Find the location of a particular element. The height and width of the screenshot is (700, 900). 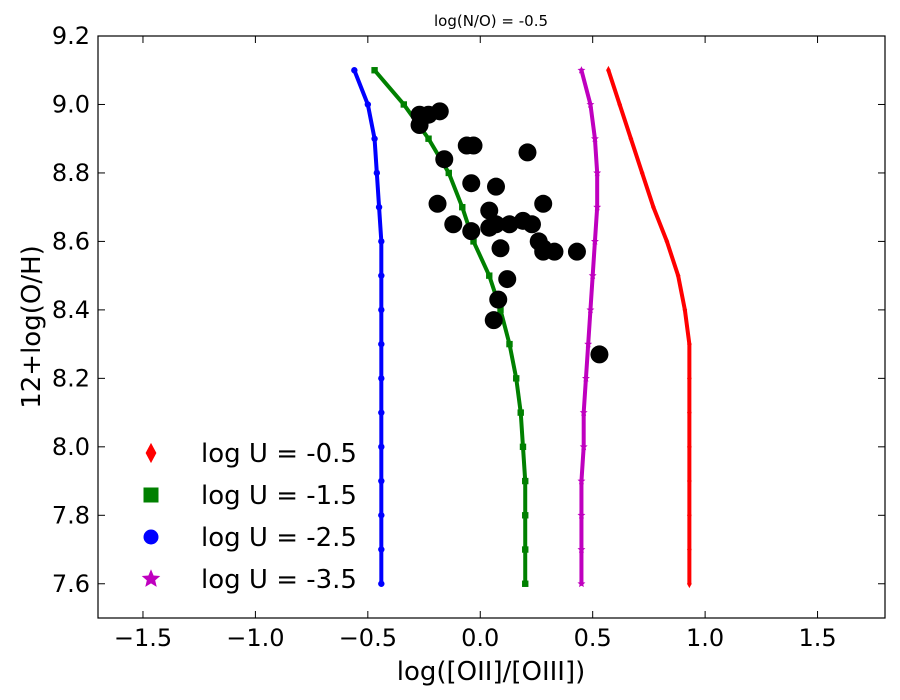

y-tick-labels: 7.6 7.8 8.0 8.2 8.4 8.6 8.8 9.0 9.2 is located at coordinates (71, 310).